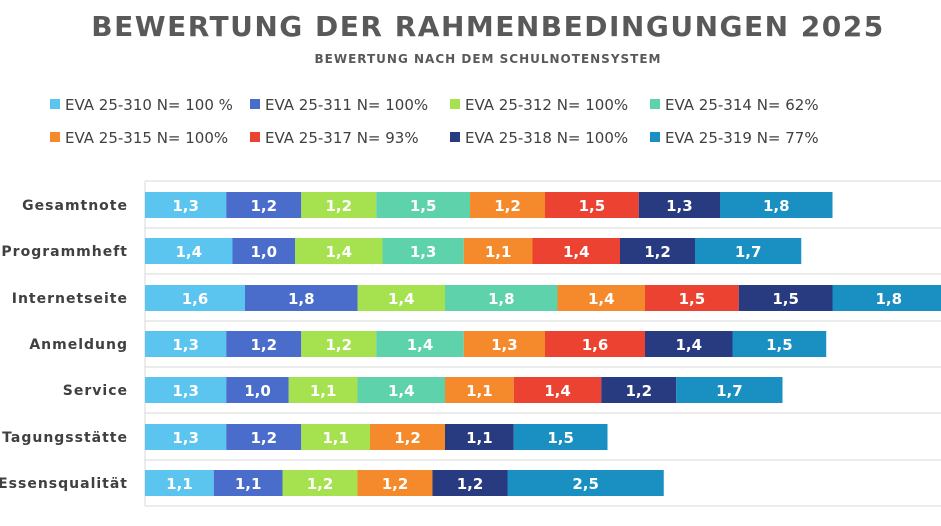 This screenshot has height=526, width=941. What do you see at coordinates (347, 105) in the screenshot?
I see `legend-label: EVA 25-311 N= 100%` at bounding box center [347, 105].